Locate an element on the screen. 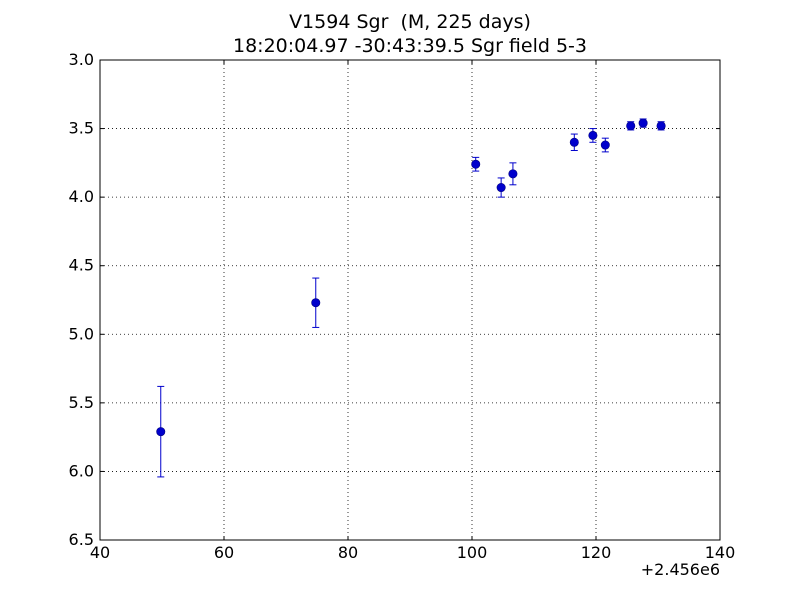 Image resolution: width=800 pixels, height=600 pixels. y-tick-label: 4.0 is located at coordinates (81, 196).